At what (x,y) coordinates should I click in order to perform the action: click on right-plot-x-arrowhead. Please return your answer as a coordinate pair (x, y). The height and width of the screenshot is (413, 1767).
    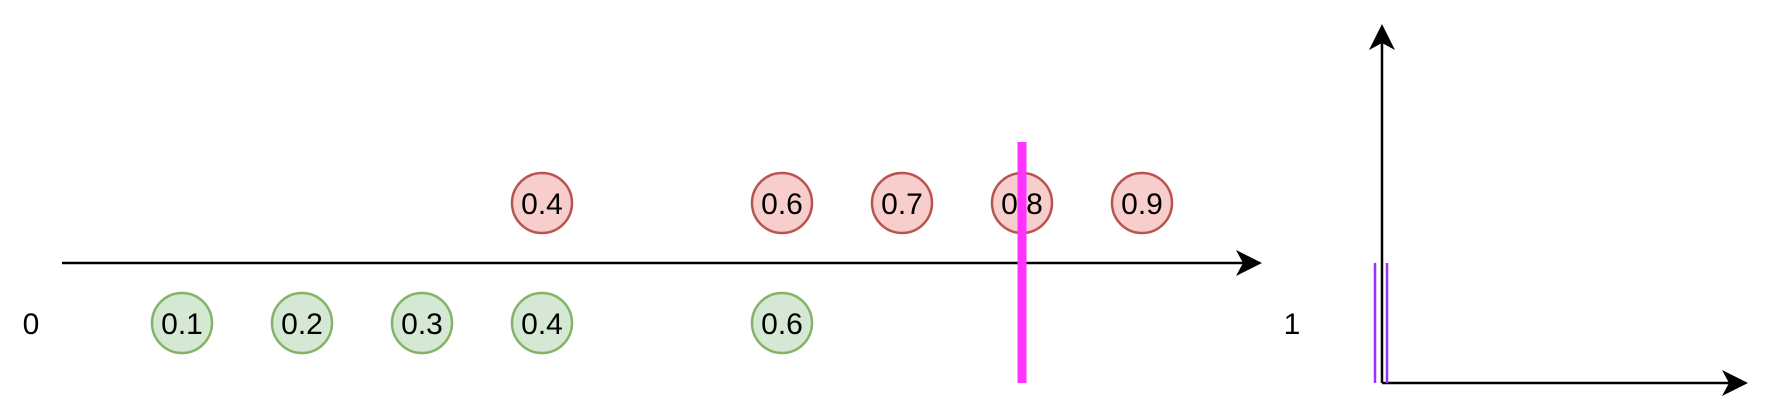
    Looking at the image, I should click on (1735, 383).